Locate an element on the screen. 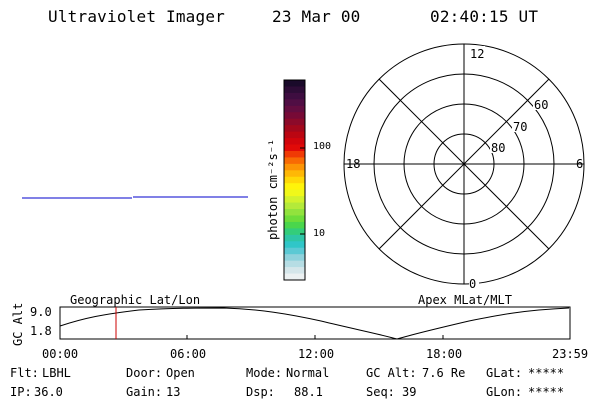  polar-lat-label-60: 60 is located at coordinates (541, 105).